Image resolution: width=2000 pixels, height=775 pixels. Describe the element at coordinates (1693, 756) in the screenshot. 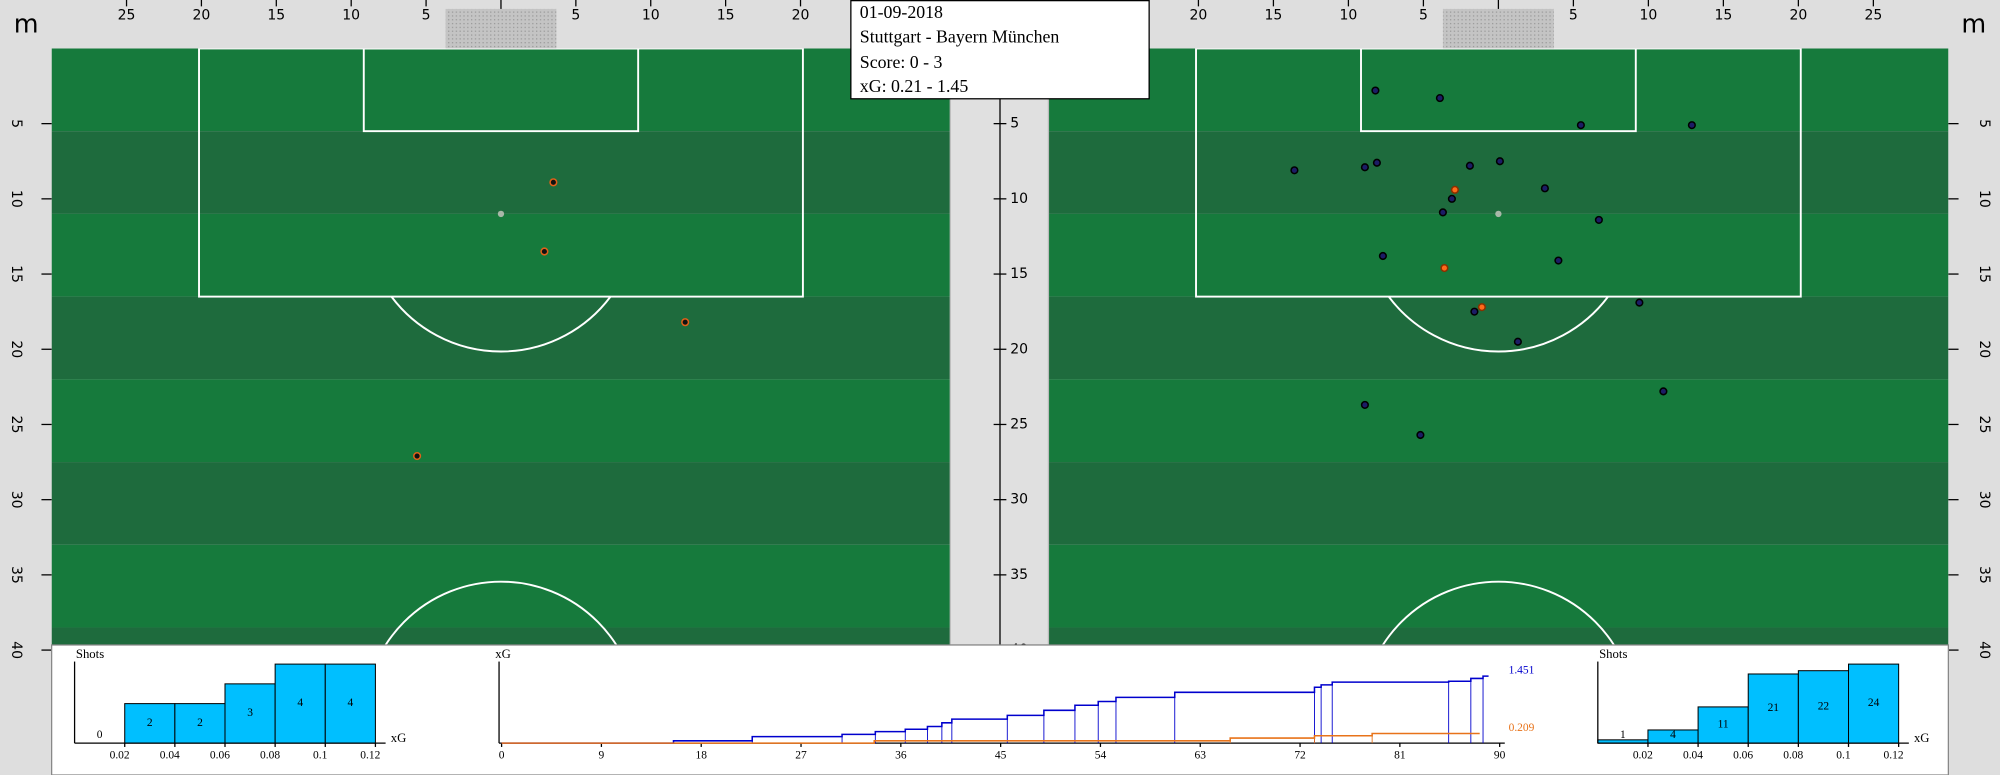

I see `x-tick-label: 0.04` at that location.